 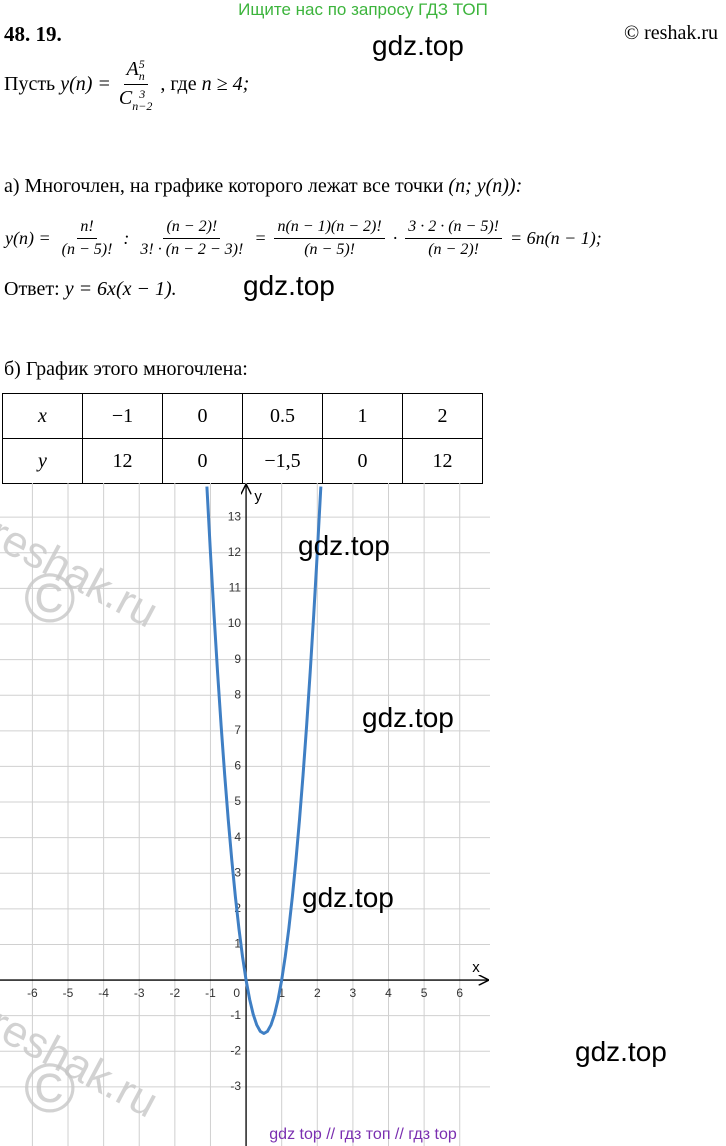 What do you see at coordinates (237, 766) in the screenshot?
I see `y-tick-label: 6` at bounding box center [237, 766].